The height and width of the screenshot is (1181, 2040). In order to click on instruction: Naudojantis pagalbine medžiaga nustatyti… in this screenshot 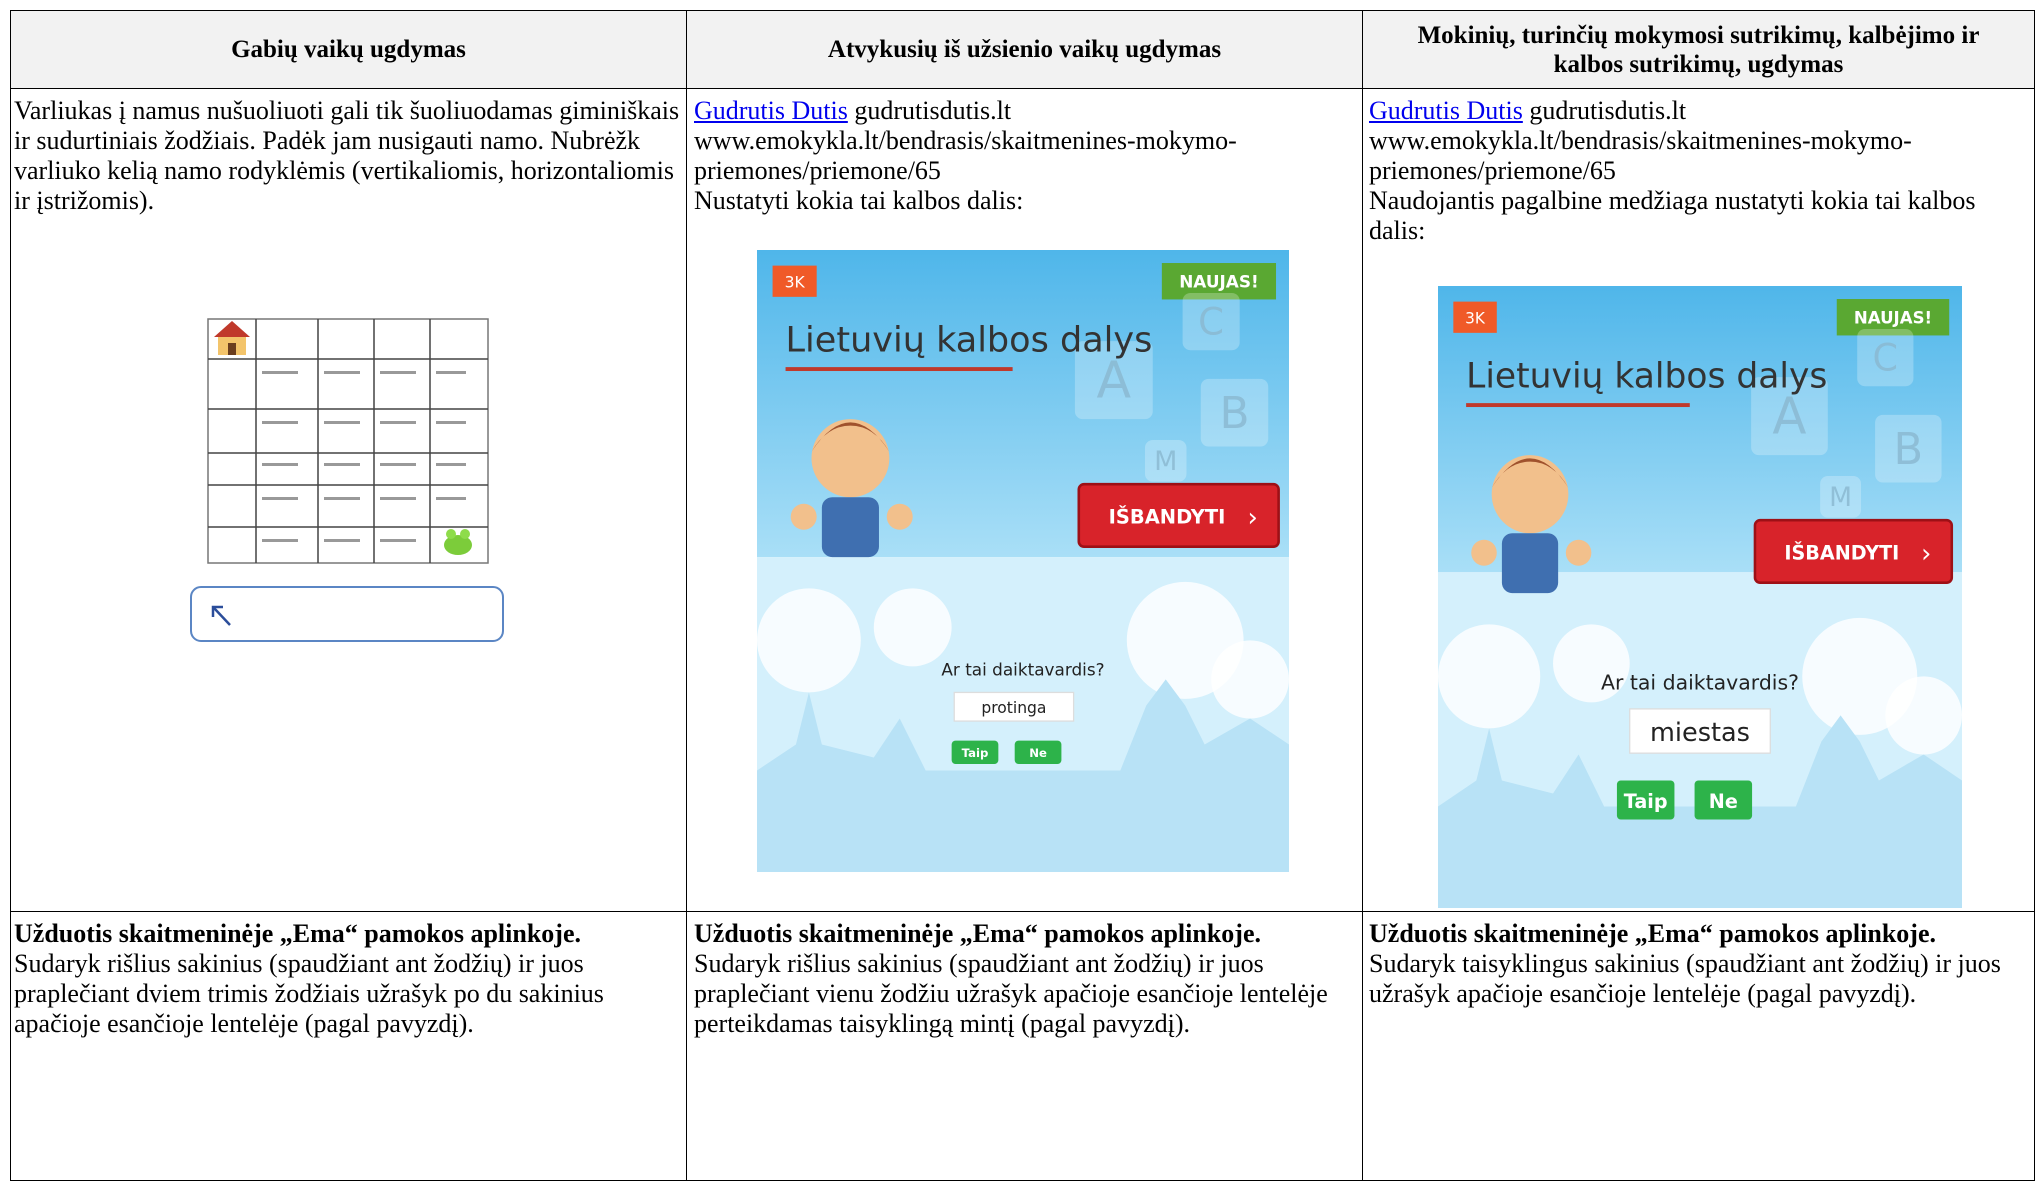, I will do `click(1672, 215)`.